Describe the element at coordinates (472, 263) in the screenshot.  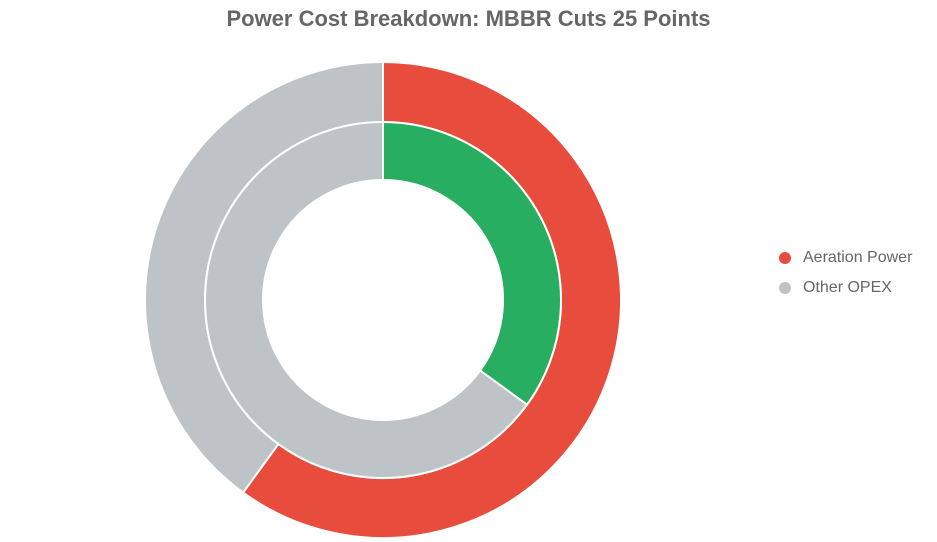
I see `inner-ring-slice-aeration-power` at that location.